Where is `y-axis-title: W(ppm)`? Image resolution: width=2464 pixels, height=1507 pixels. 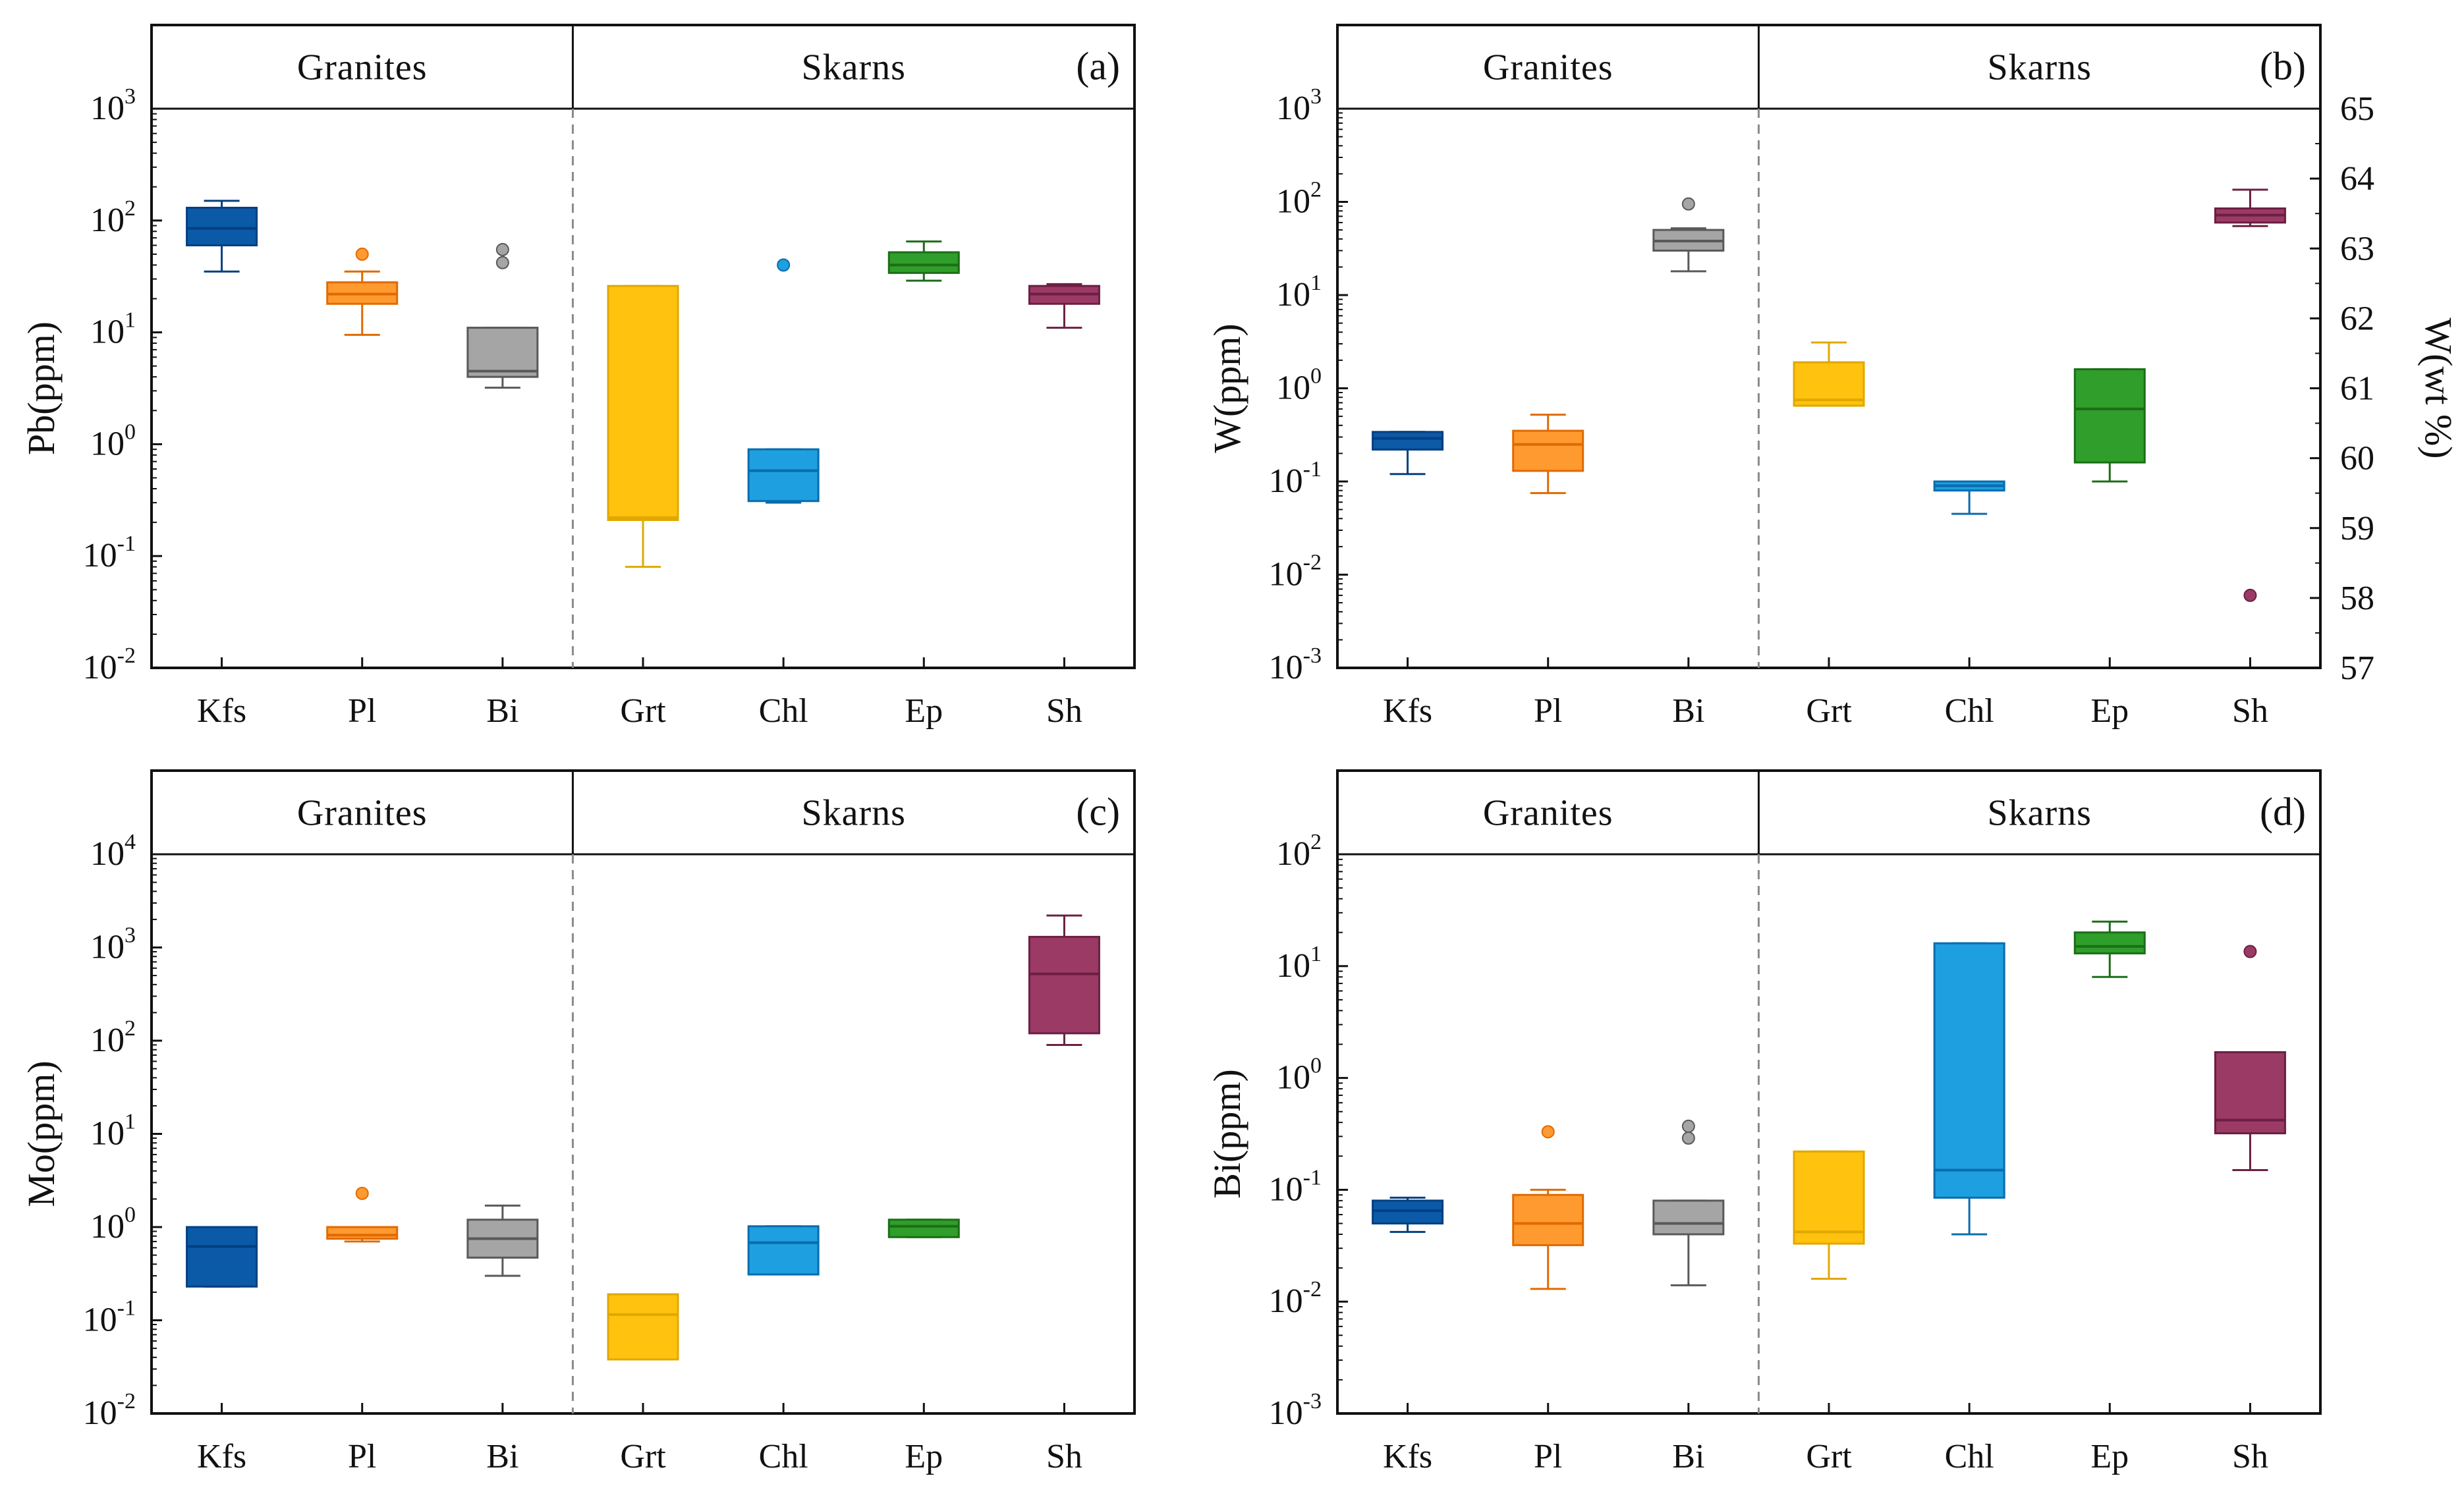 y-axis-title: W(ppm) is located at coordinates (1227, 388).